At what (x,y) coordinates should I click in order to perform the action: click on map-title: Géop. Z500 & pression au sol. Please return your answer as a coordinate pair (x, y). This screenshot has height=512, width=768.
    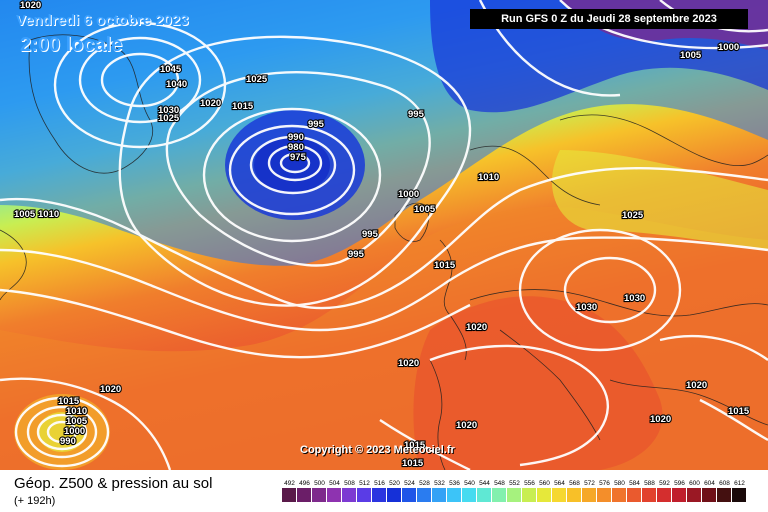
    Looking at the image, I should click on (113, 483).